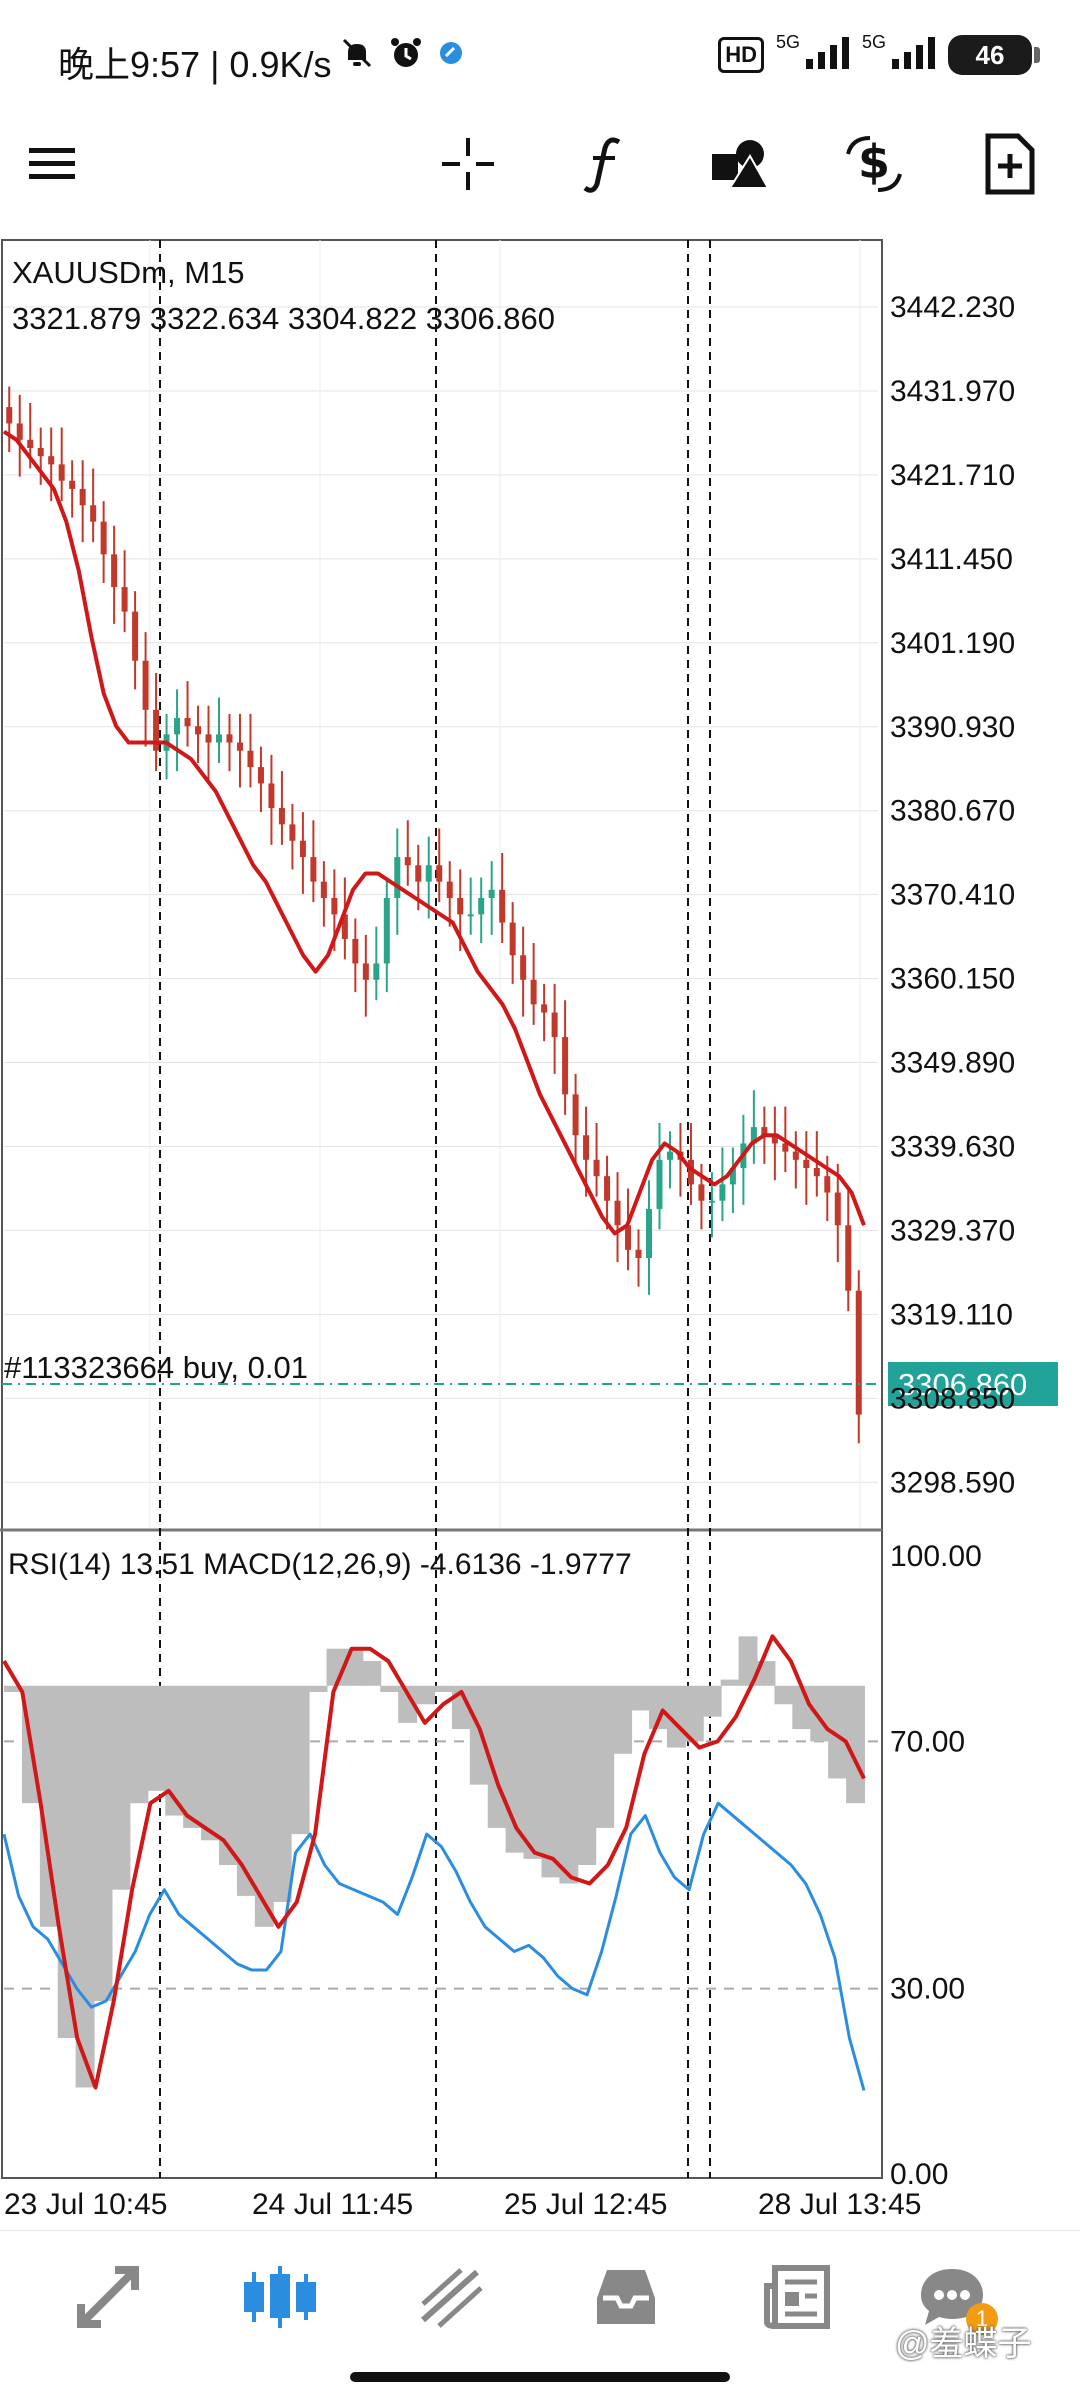 The height and width of the screenshot is (2400, 1080). What do you see at coordinates (952, 979) in the screenshot?
I see `price-tick-label: 3360.150` at bounding box center [952, 979].